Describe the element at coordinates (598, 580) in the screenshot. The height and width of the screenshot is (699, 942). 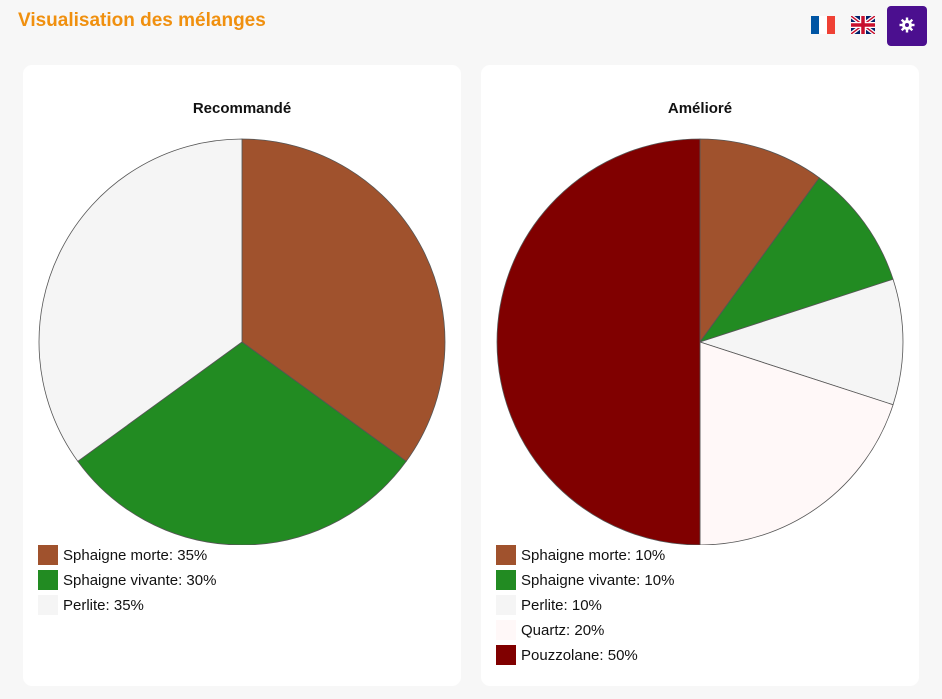
I see `legend-label: Sphaigne vivante: 10%` at that location.